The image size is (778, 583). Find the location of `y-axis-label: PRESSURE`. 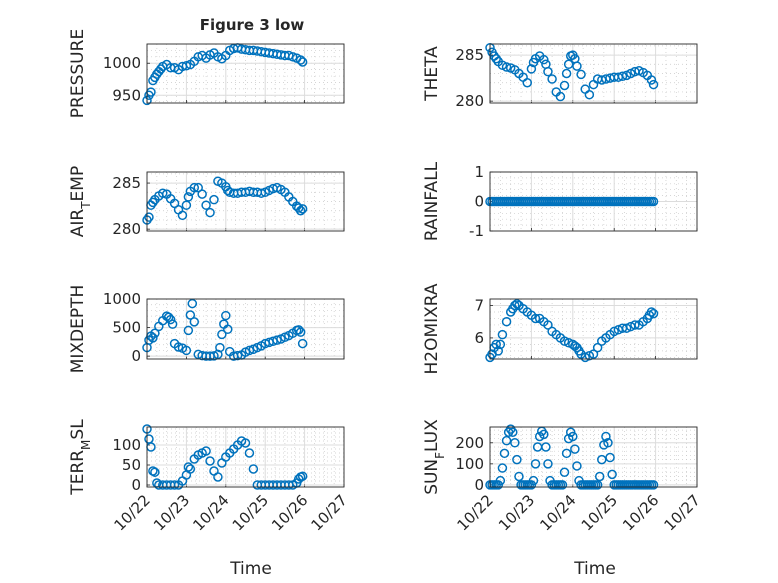

y-axis-label: PRESSURE is located at coordinates (78, 73).